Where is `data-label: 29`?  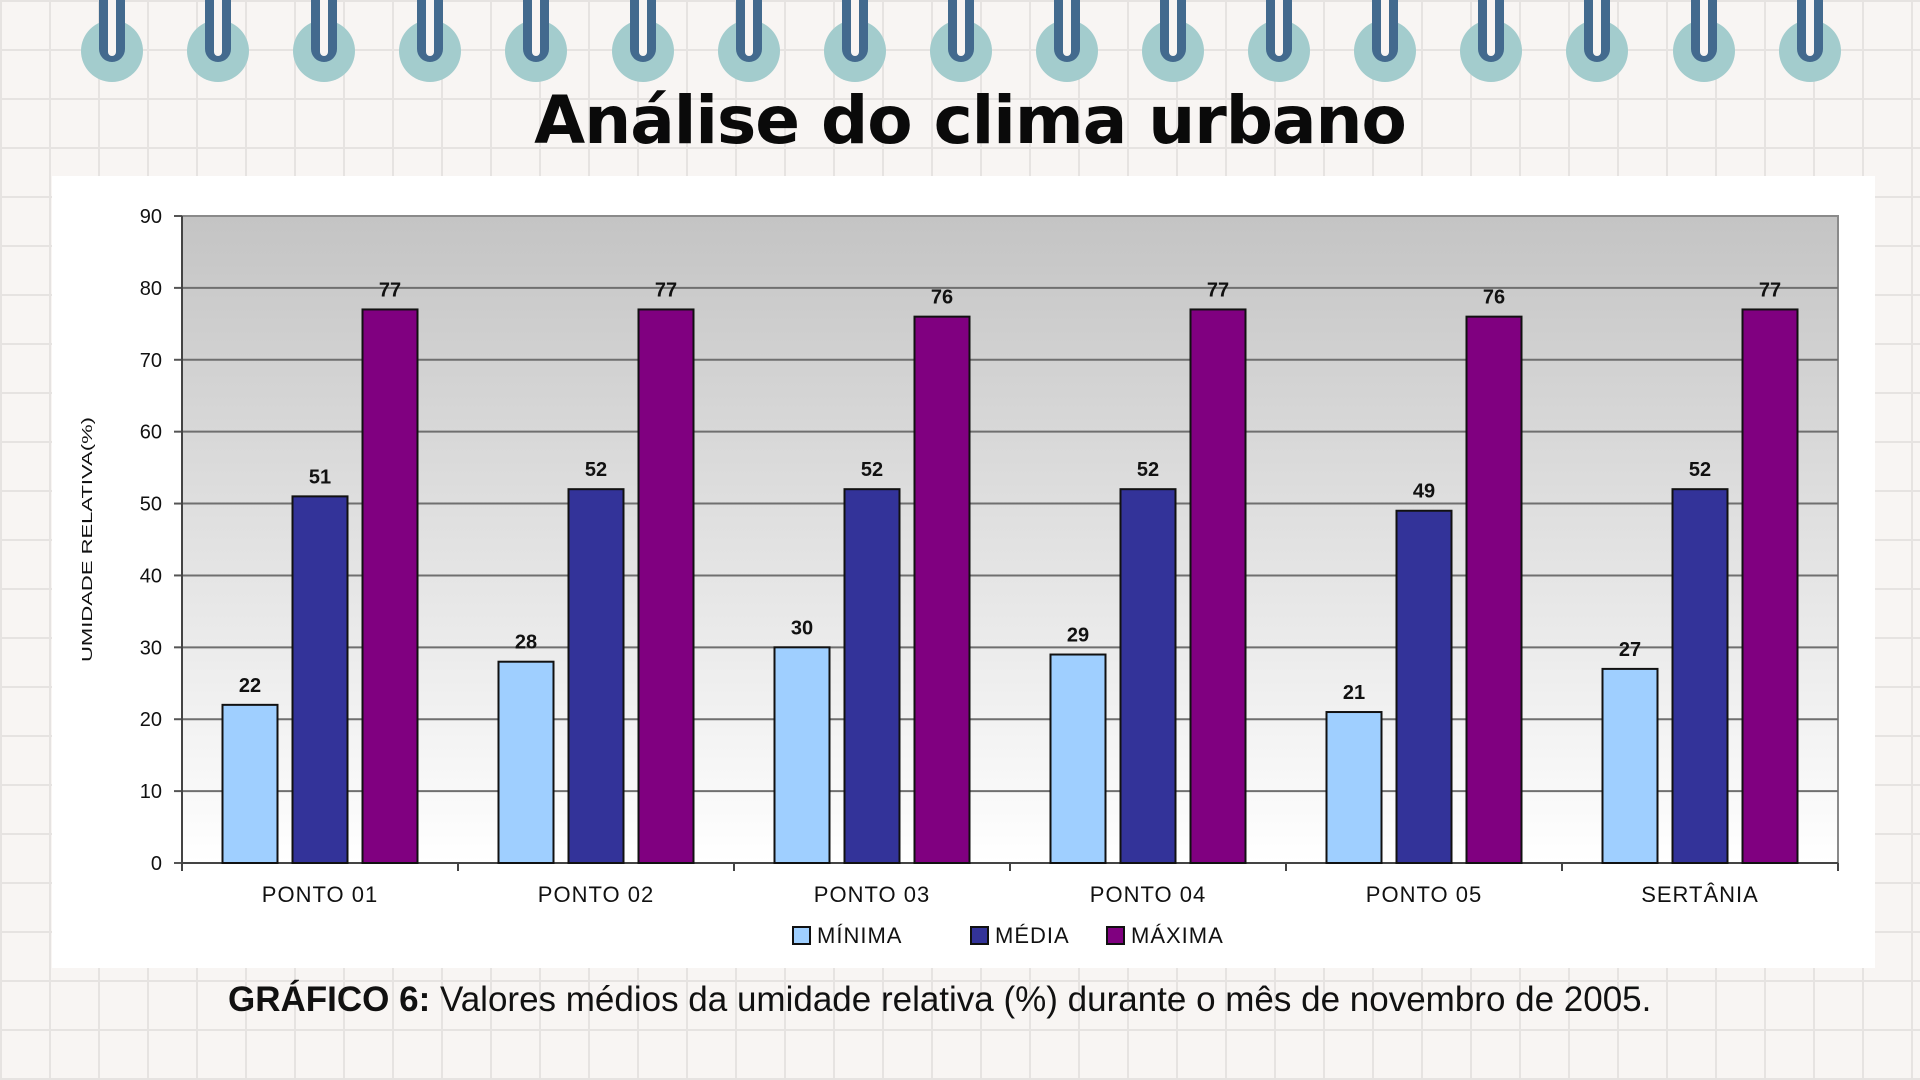 data-label: 29 is located at coordinates (1078, 636).